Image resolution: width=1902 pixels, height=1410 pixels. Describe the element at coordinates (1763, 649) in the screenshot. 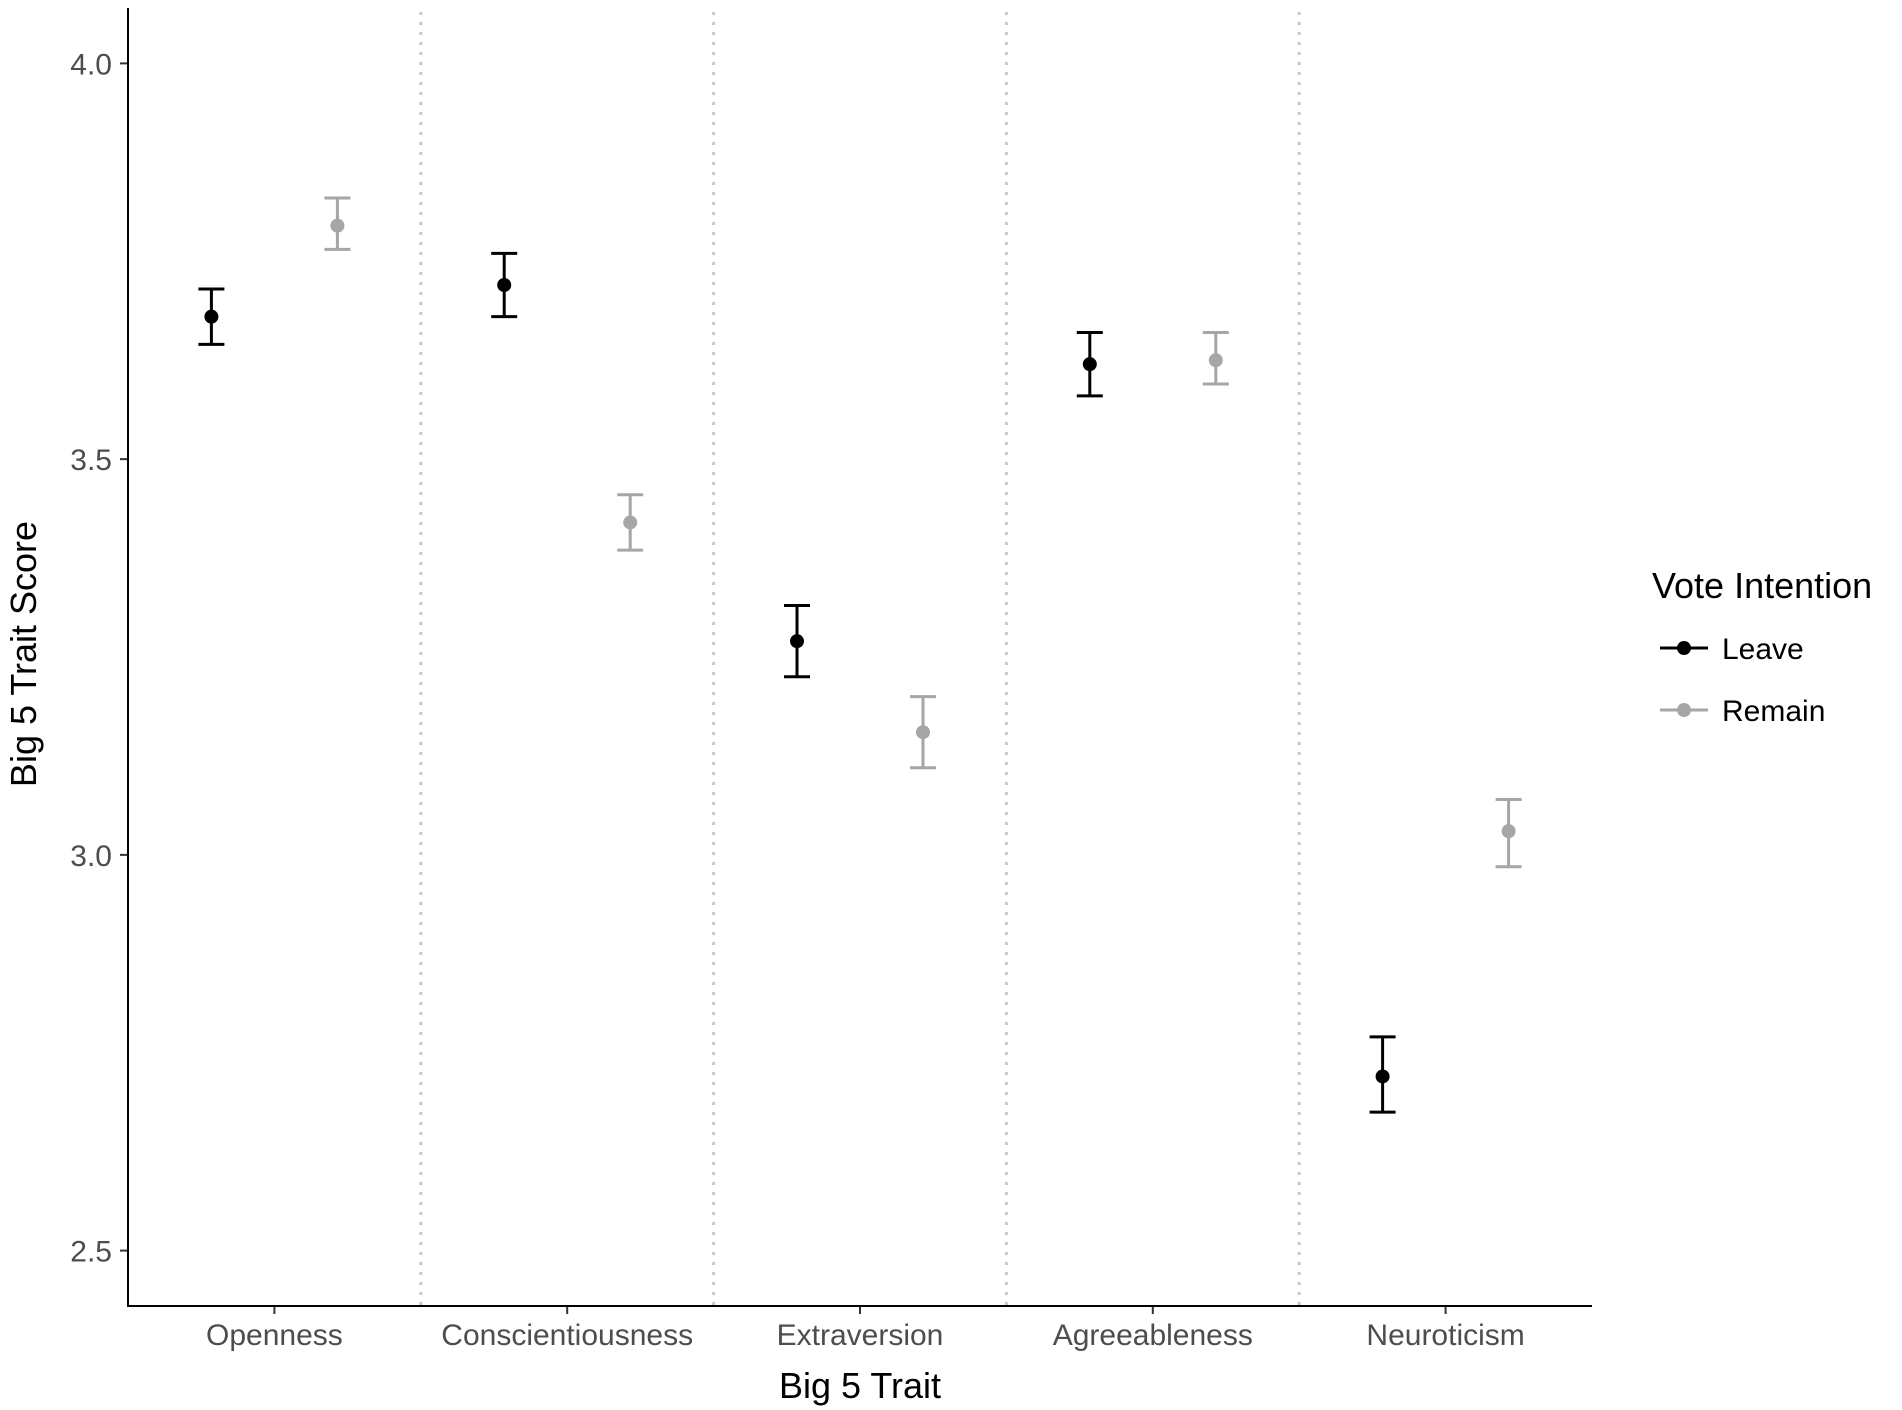

I see `legend-leave-label: Leave` at that location.